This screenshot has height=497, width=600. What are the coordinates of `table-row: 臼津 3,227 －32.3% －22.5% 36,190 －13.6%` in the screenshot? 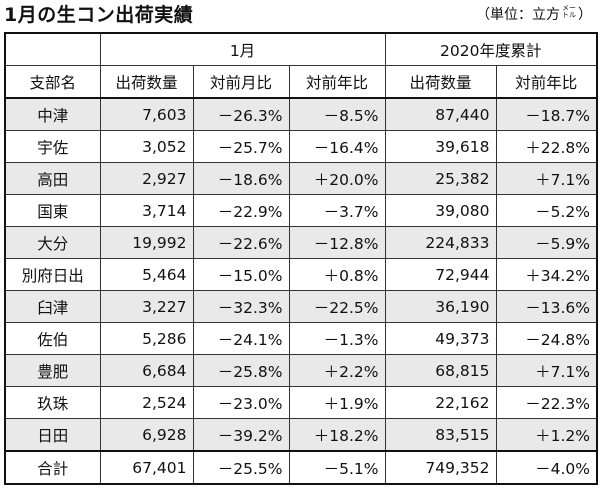 It's located at (301, 306).